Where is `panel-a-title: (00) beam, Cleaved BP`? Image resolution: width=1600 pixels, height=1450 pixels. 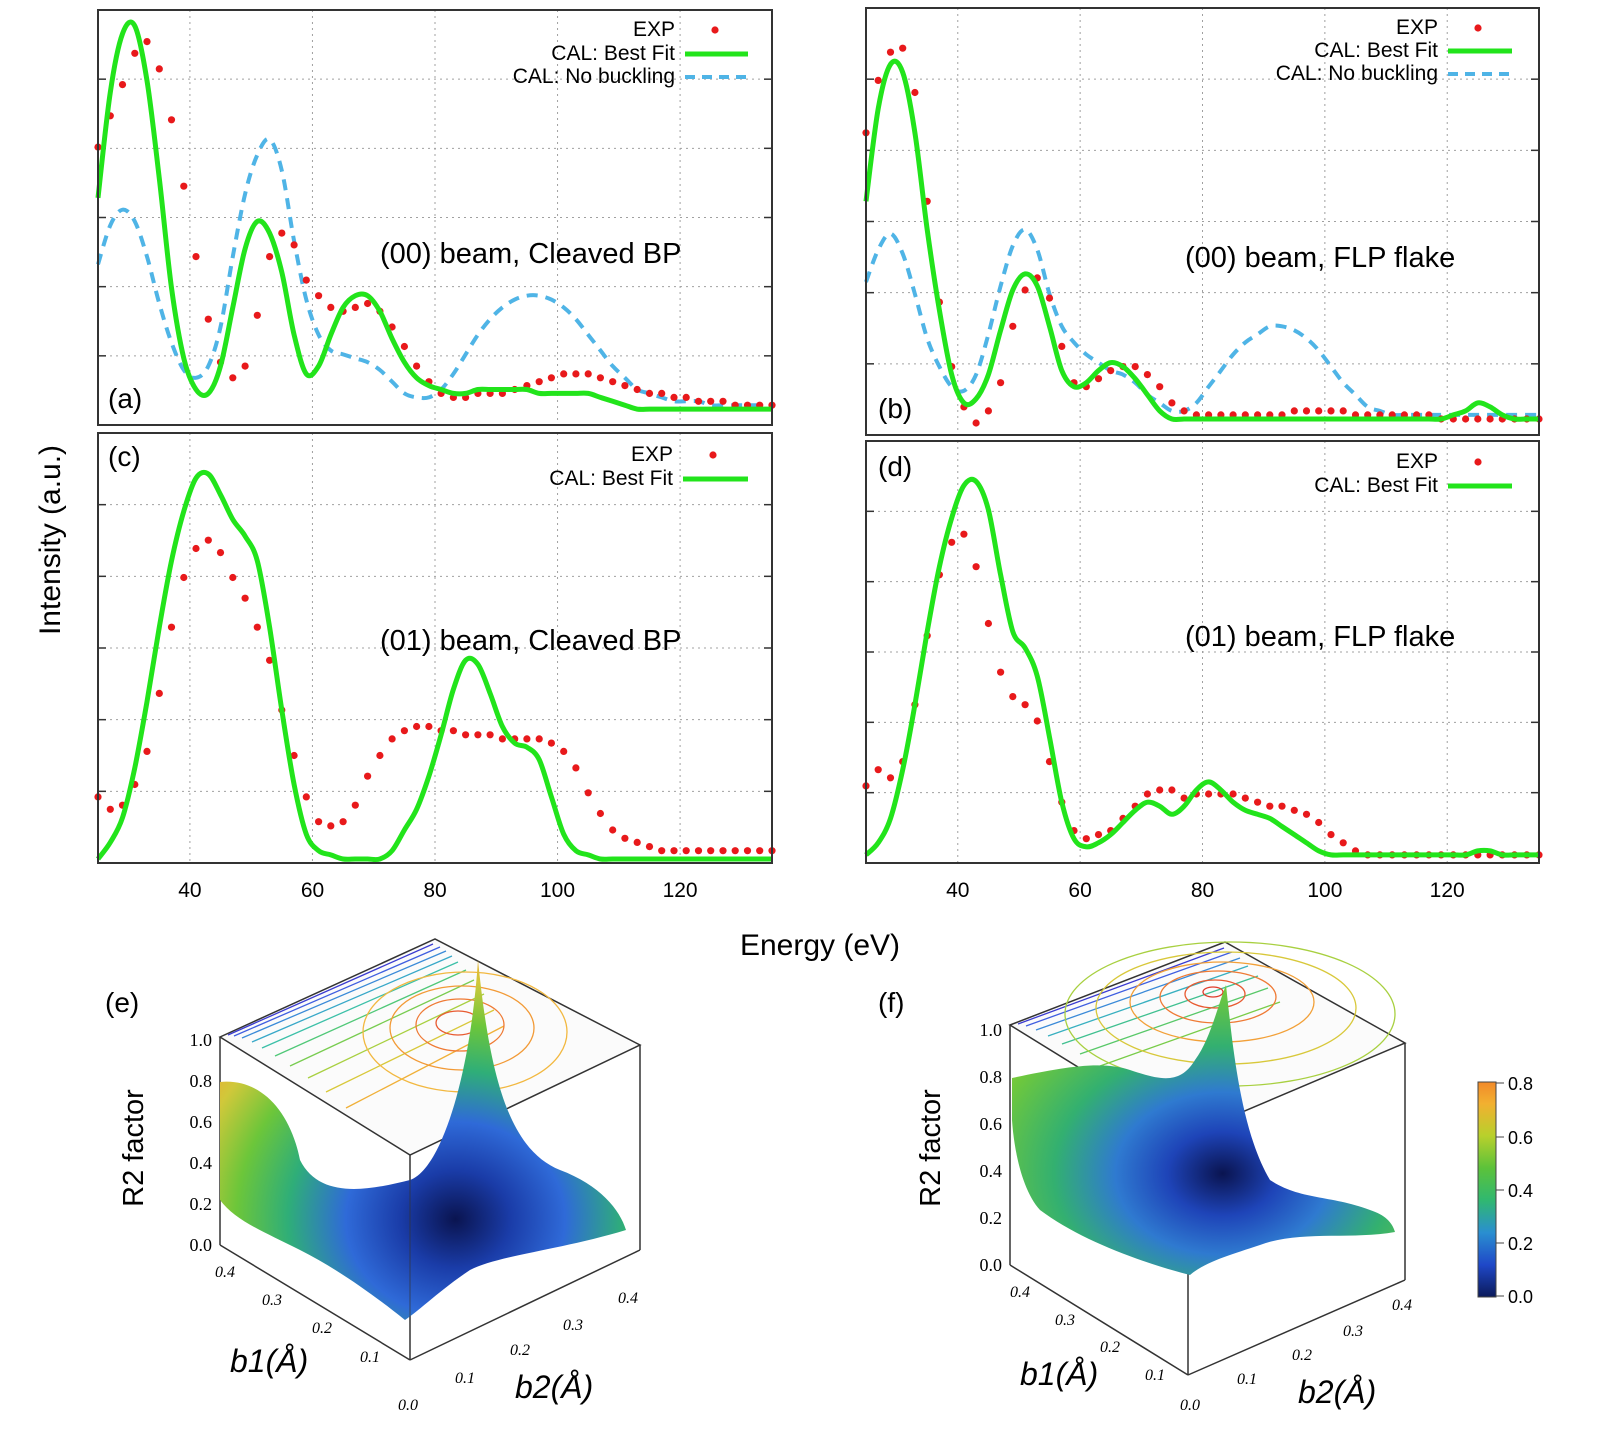
panel-a-title: (00) beam, Cleaved BP is located at coordinates (530, 254).